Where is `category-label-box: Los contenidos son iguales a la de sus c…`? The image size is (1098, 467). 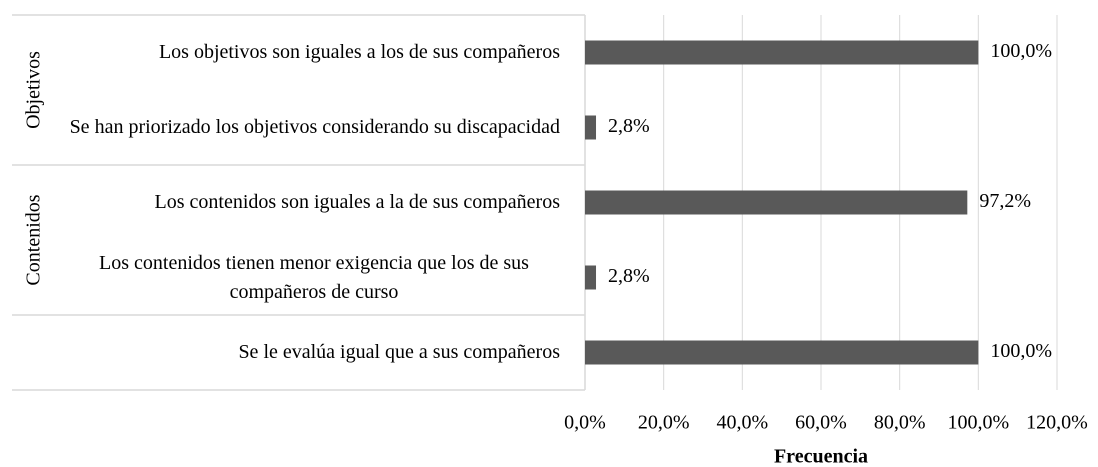 category-label-box: Los contenidos son iguales a la de sus c… is located at coordinates (300, 202).